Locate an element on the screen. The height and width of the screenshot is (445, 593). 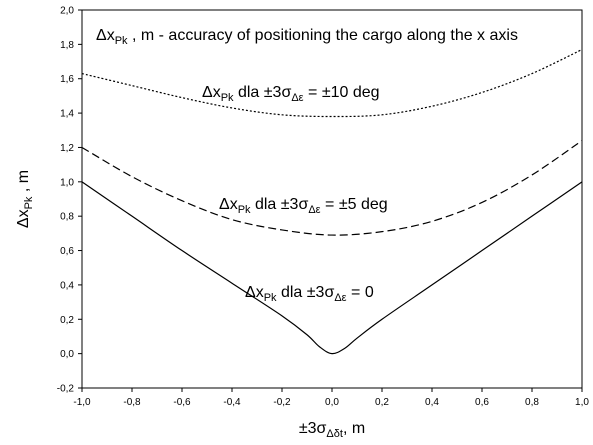
x-tick-label: 0,8 is located at coordinates (532, 402).